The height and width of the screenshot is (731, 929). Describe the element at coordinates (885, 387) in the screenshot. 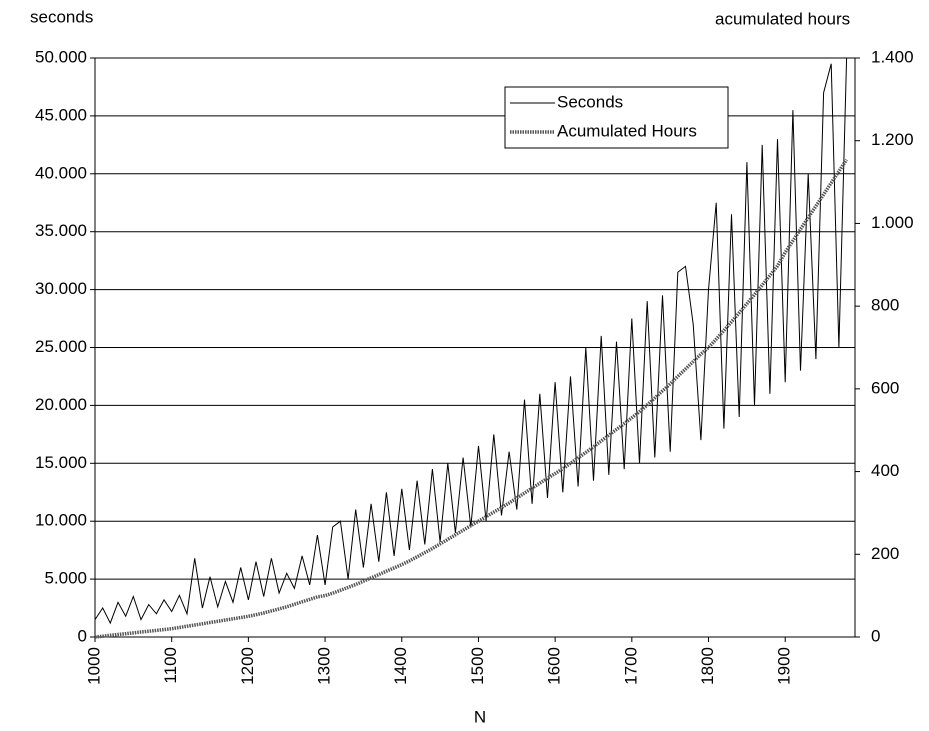

I see `y2-tick-label: 600` at that location.